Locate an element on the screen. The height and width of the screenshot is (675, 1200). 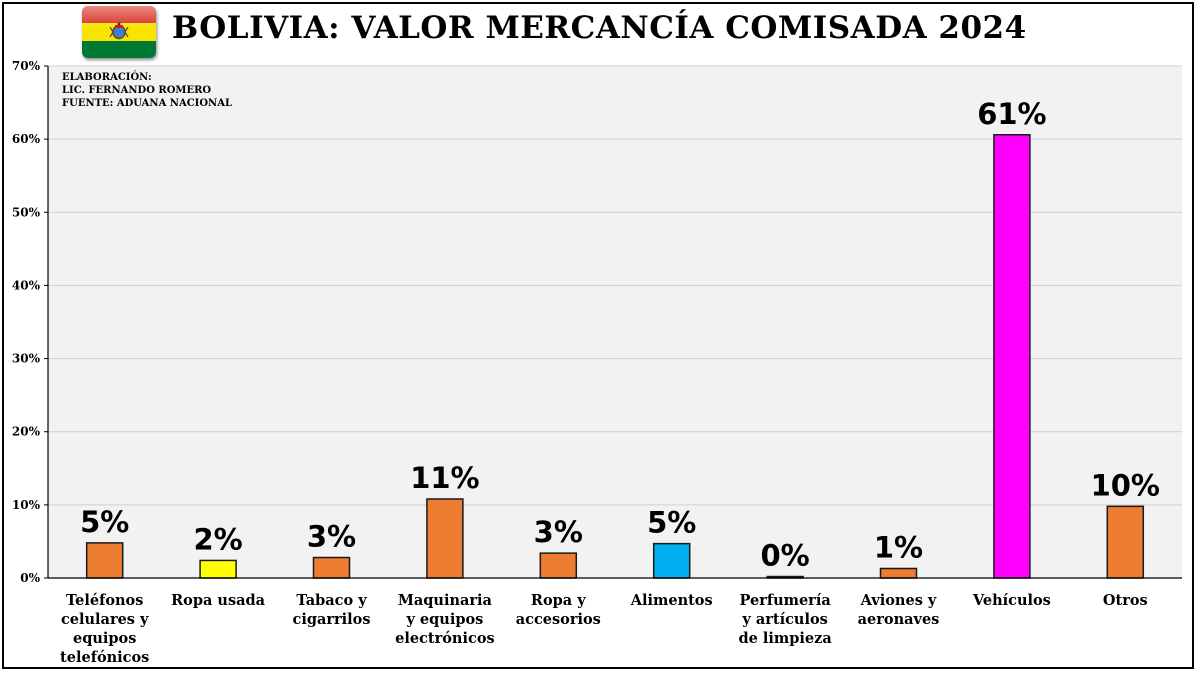
coat-of-arms-icon is located at coordinates (119, 31).